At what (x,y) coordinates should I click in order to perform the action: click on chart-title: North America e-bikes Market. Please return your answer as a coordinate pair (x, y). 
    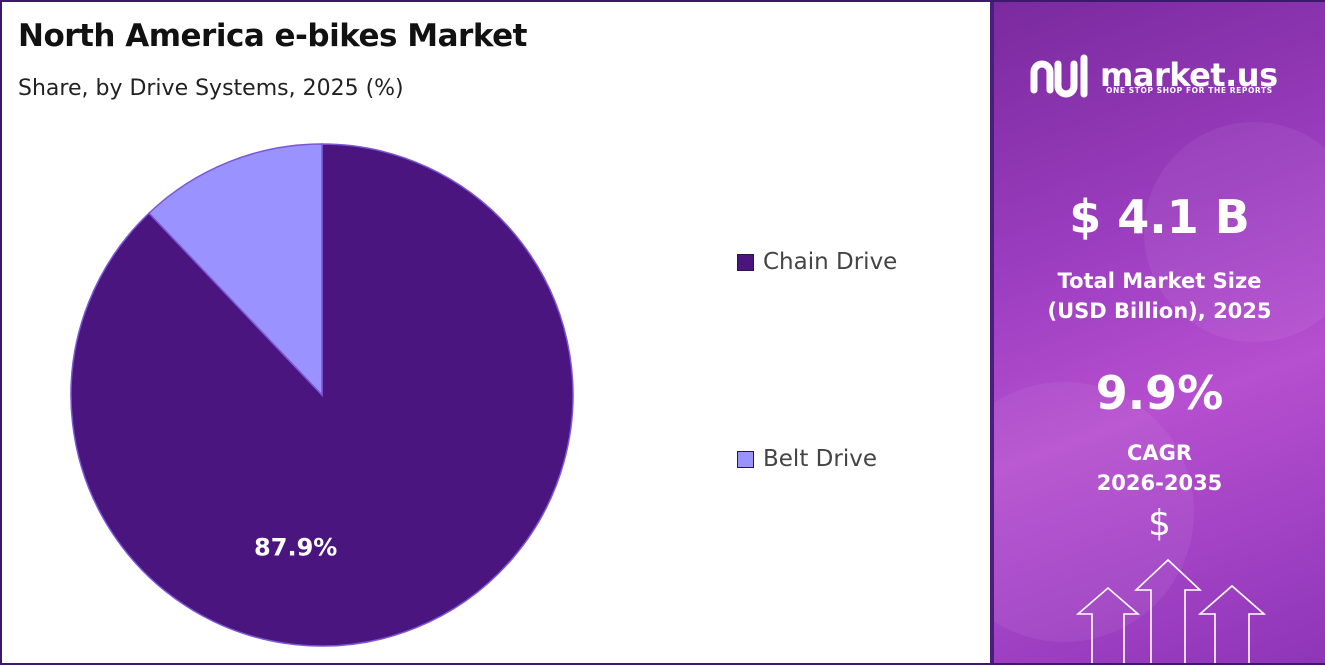
    Looking at the image, I should click on (272, 36).